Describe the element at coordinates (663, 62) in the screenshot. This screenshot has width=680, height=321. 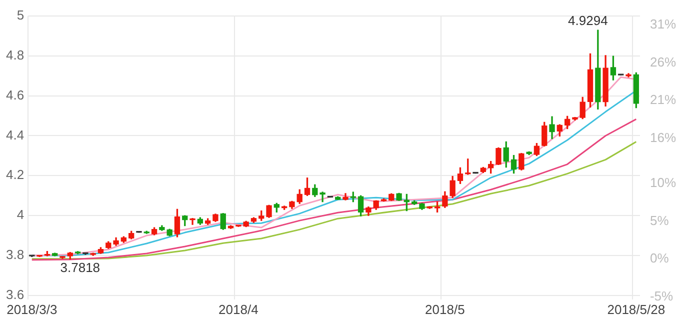
I see `y2-tick-label: 26%` at that location.